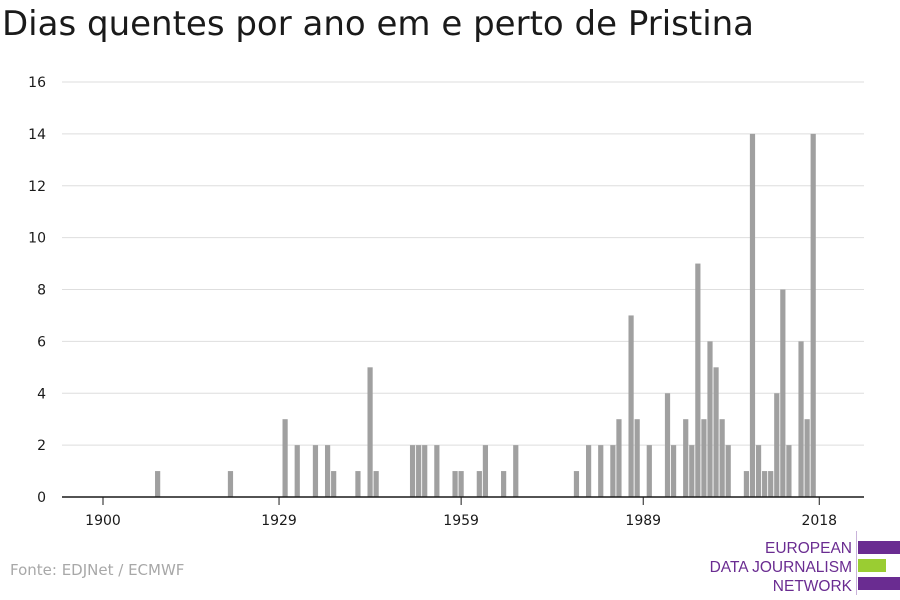 The image size is (900, 600). What do you see at coordinates (879, 547) in the screenshot?
I see `logo-bar-top` at bounding box center [879, 547].